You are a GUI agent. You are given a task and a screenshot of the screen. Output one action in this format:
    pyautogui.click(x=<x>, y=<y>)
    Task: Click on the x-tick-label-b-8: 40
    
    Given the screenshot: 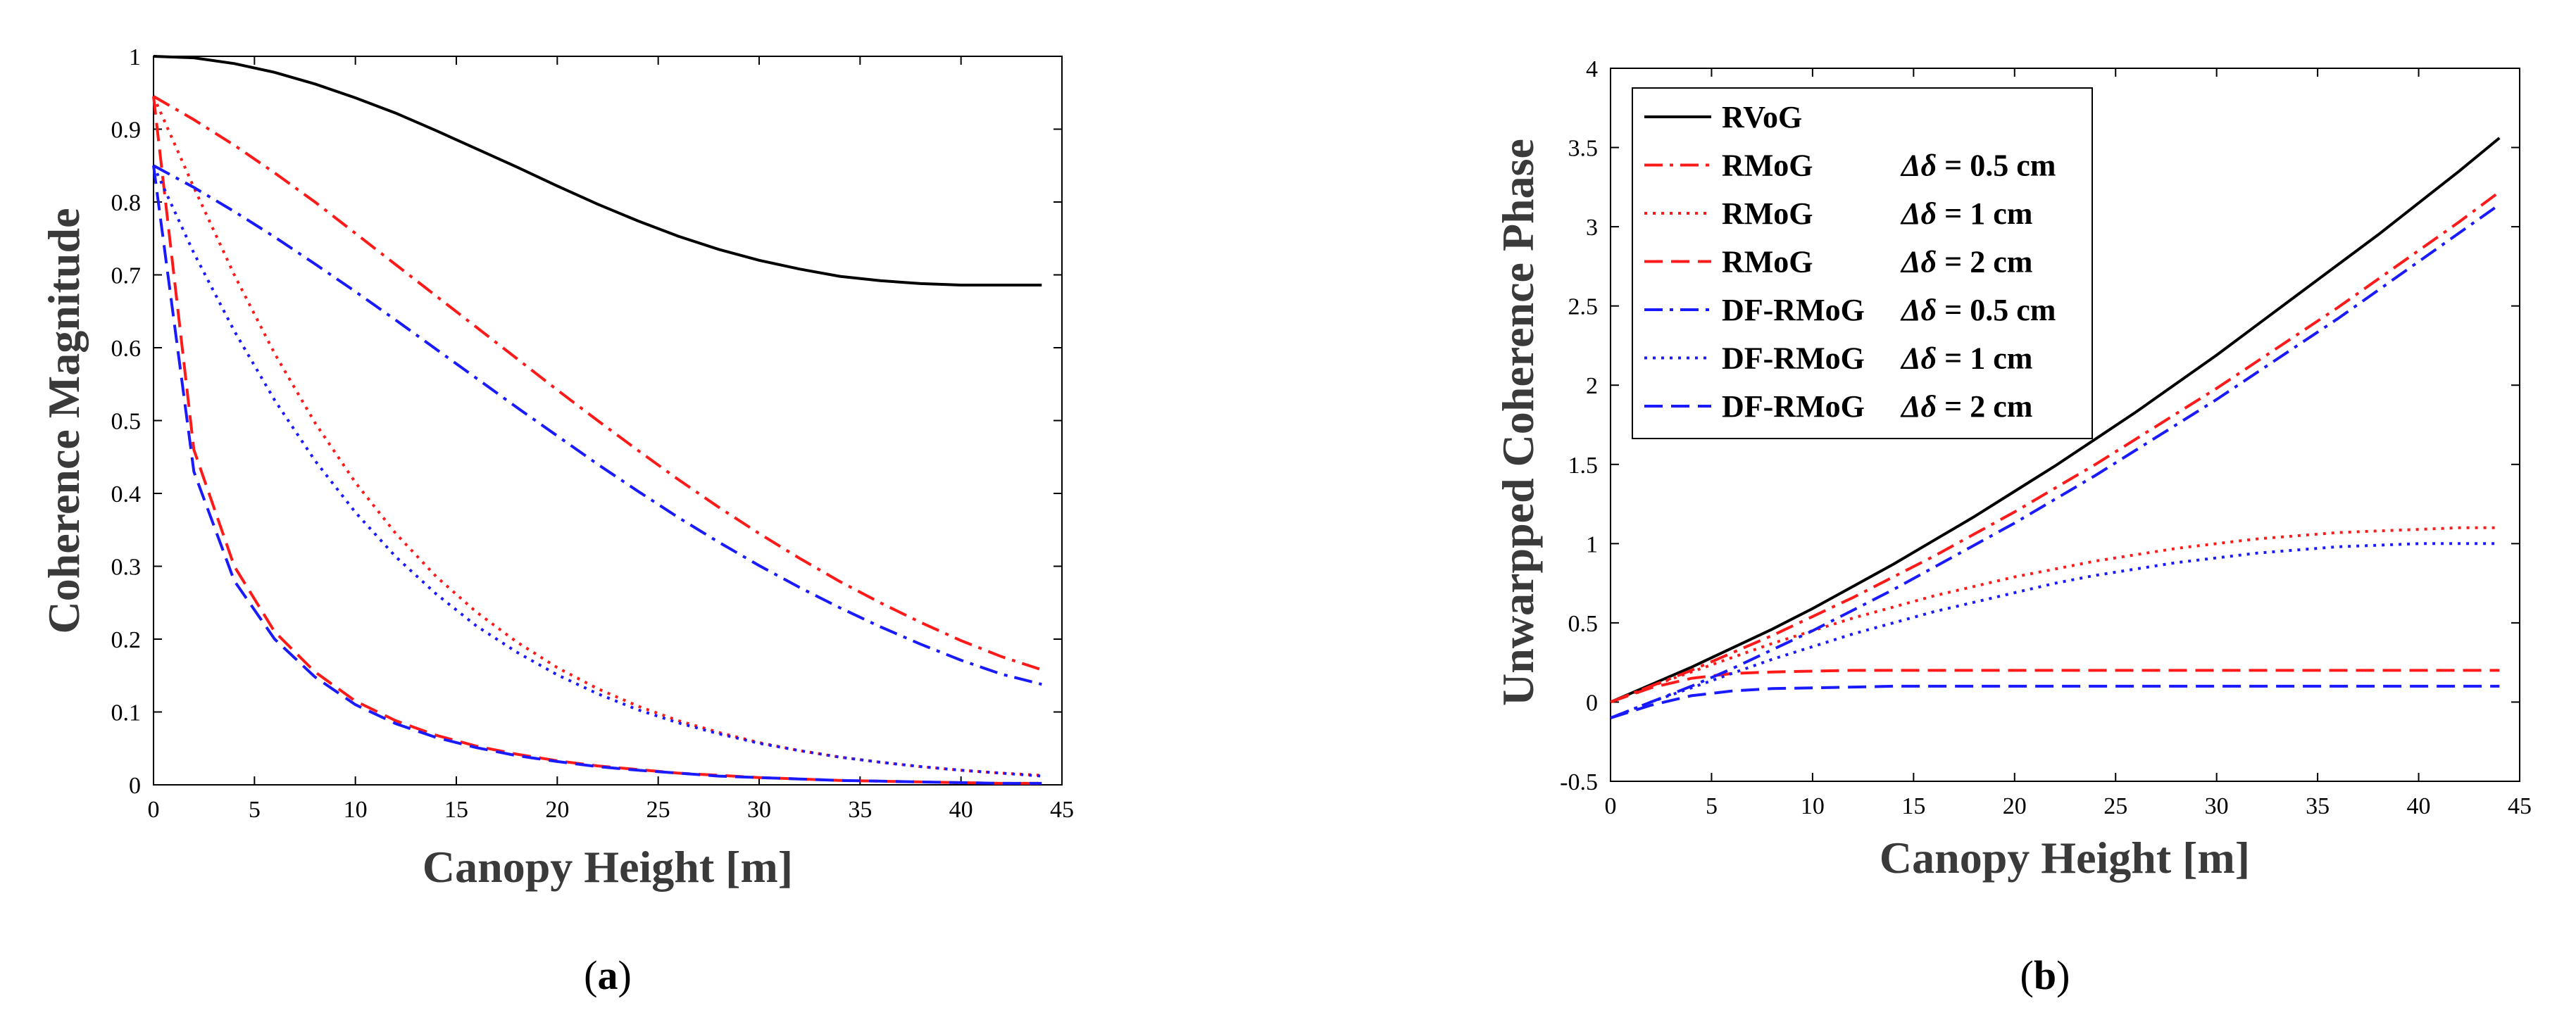 What is the action you would take?
    pyautogui.click(x=2419, y=806)
    